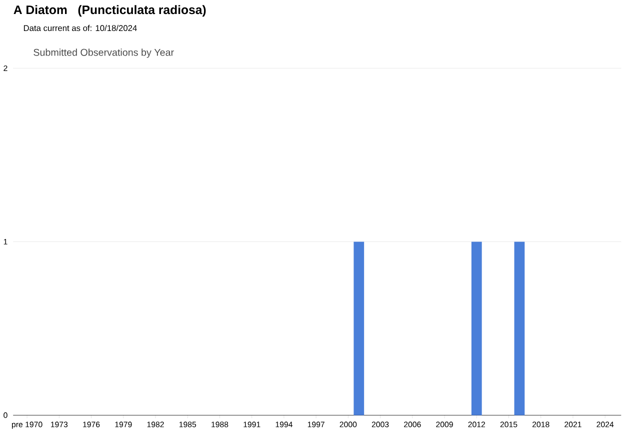  I want to click on chart-title: A Diatom (Puncticulata radiosa), so click(110, 11).